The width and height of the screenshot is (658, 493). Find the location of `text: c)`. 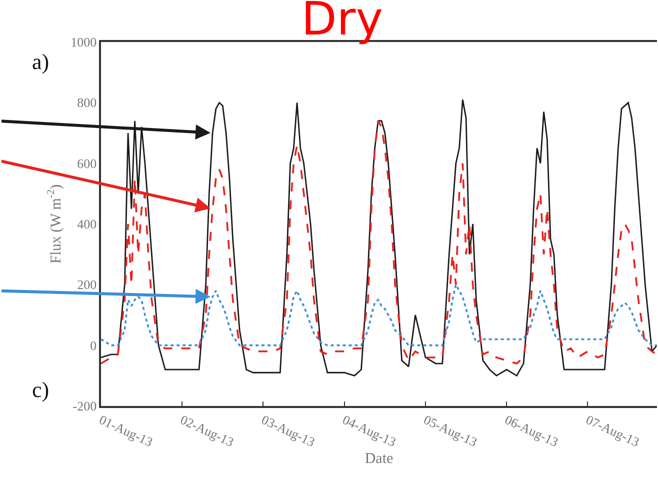

text: c) is located at coordinates (41, 389).